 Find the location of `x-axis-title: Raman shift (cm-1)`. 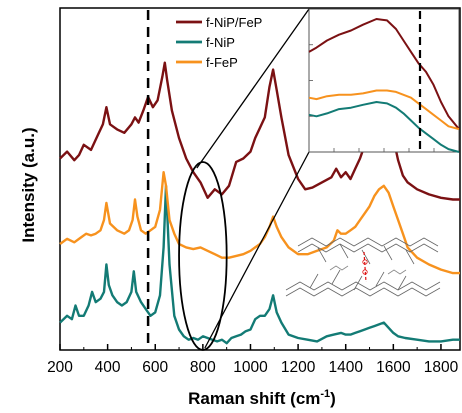

x-axis-title: Raman shift (cm-1) is located at coordinates (262, 398).